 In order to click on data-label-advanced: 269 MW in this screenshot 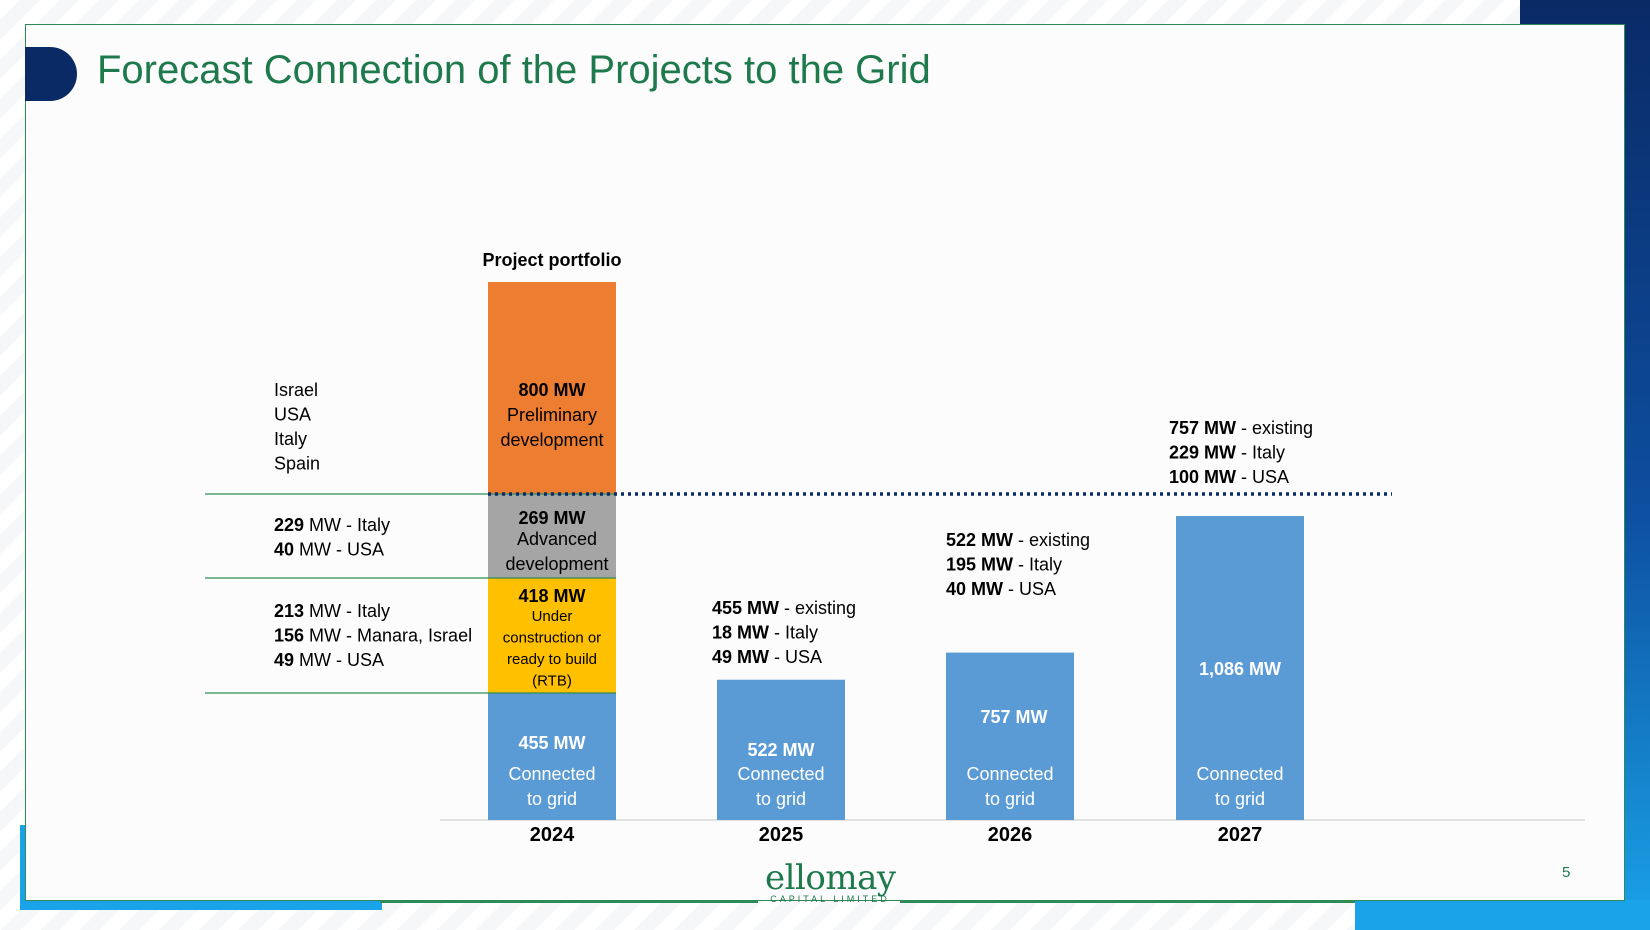, I will do `click(551, 518)`.